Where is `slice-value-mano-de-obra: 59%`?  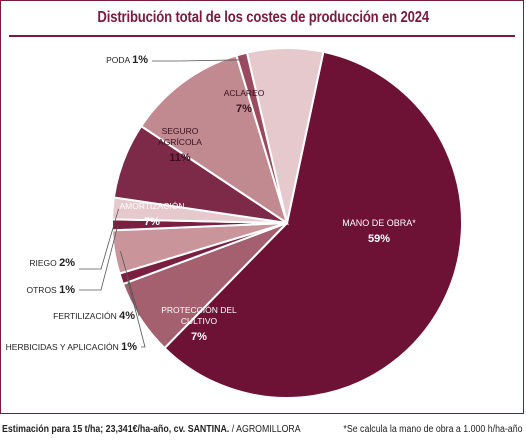
slice-value-mano-de-obra: 59% is located at coordinates (379, 239).